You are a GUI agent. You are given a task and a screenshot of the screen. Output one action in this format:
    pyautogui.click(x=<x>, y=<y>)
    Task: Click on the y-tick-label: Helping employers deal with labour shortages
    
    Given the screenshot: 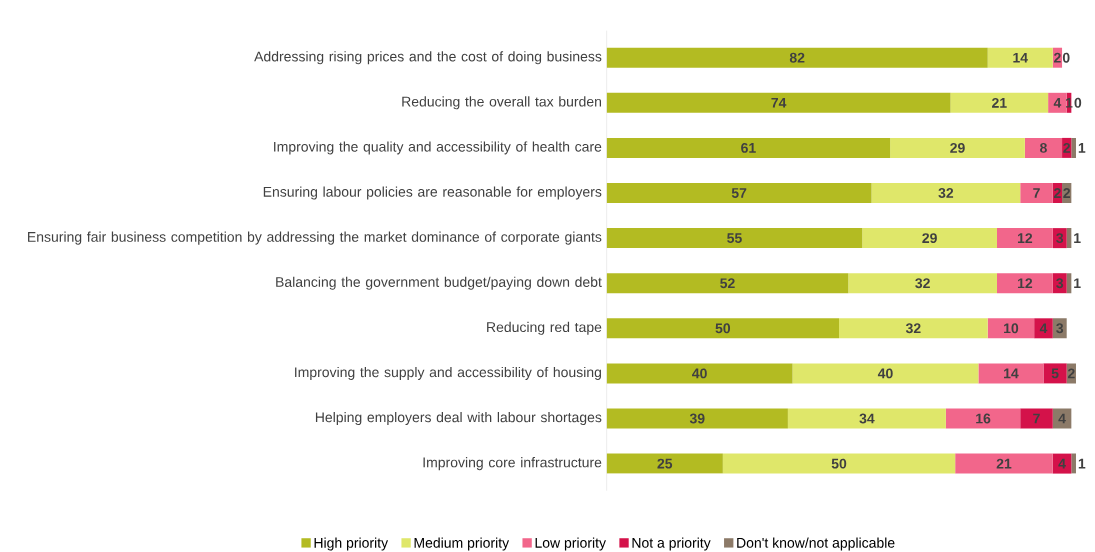 What is the action you would take?
    pyautogui.click(x=458, y=418)
    